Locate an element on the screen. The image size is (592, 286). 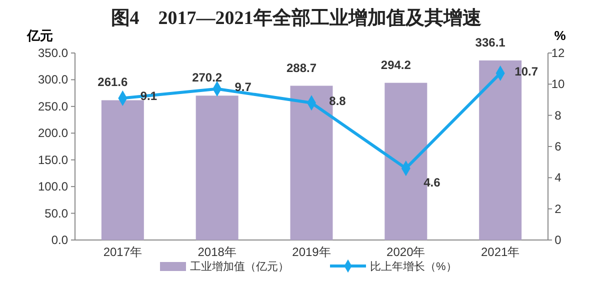
y2-tick-label: 6 is located at coordinates (558, 147).